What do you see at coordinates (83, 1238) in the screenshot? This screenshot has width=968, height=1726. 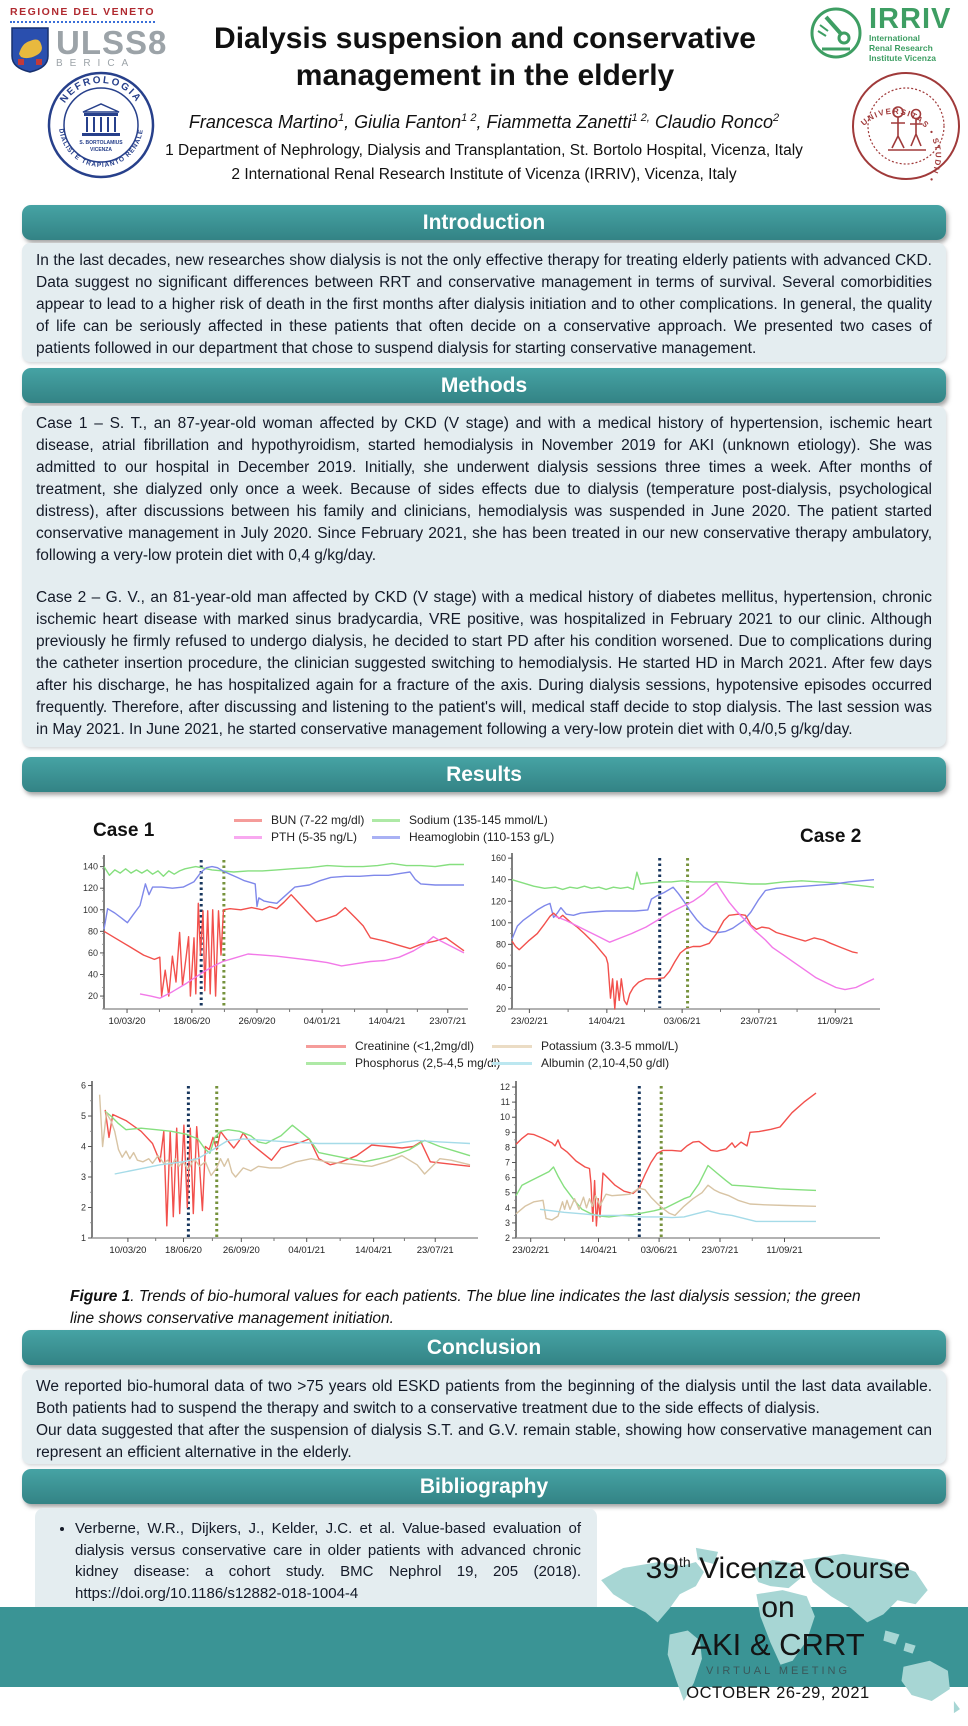 I see `svg-text: 1` at bounding box center [83, 1238].